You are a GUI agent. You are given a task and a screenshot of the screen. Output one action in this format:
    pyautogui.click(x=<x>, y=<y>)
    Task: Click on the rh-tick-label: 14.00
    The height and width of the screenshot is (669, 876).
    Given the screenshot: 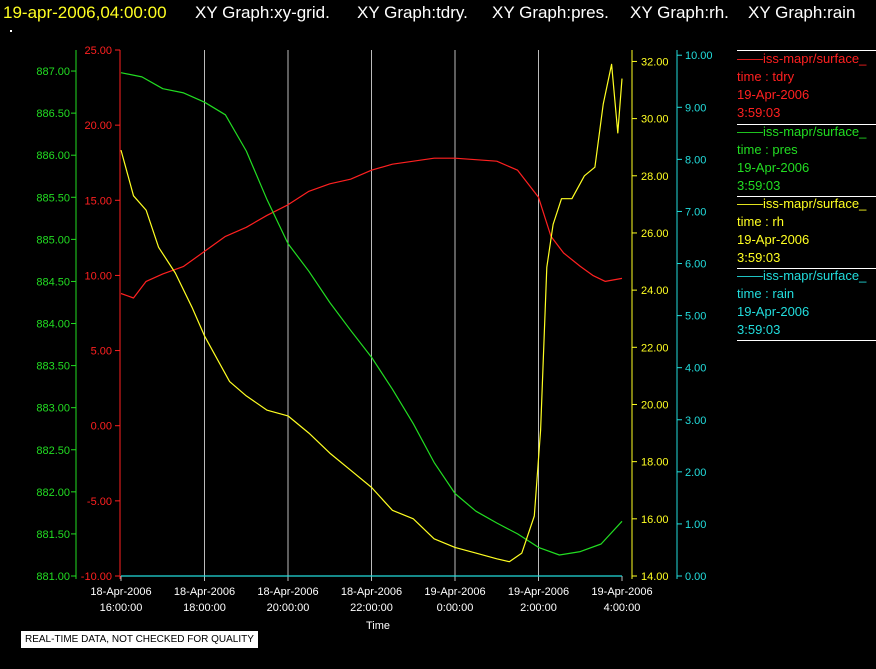 What is the action you would take?
    pyautogui.click(x=655, y=577)
    